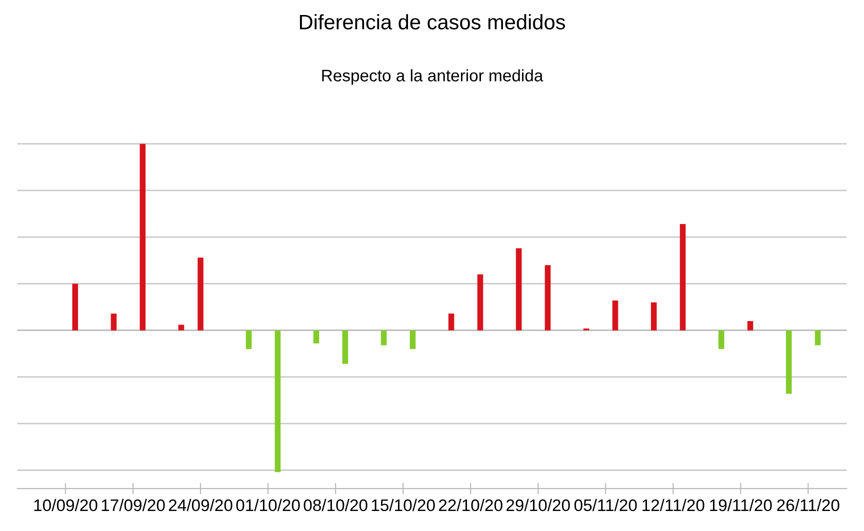 This screenshot has height=531, width=864. What do you see at coordinates (605, 505) in the screenshot?
I see `x-tick-label: 05/11/20` at bounding box center [605, 505].